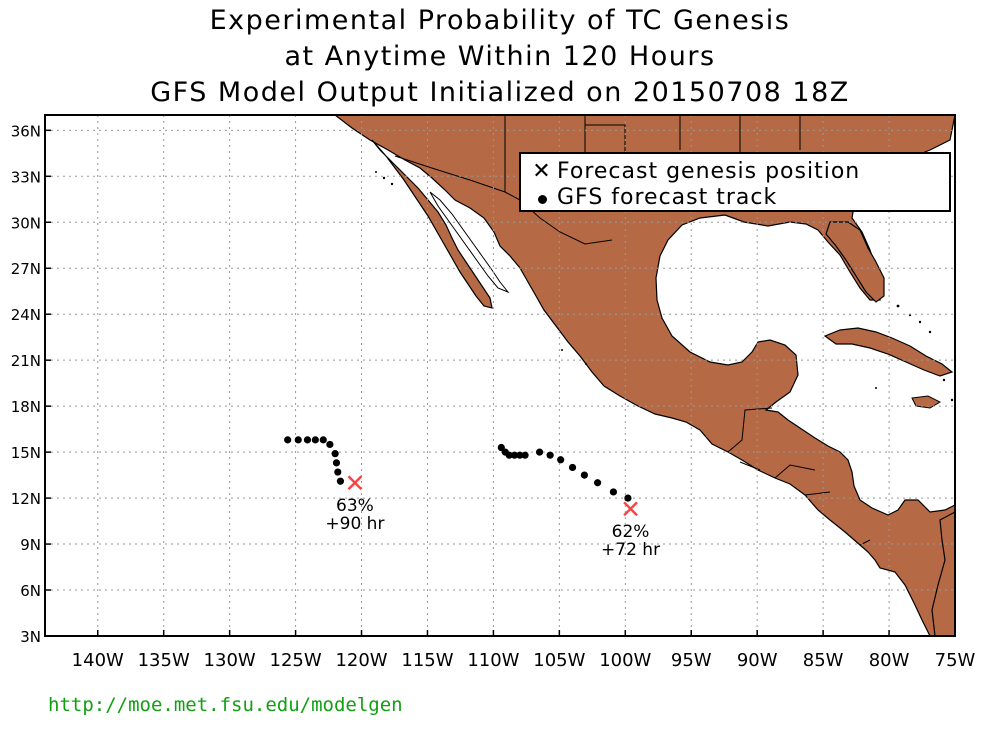 The image size is (1000, 750). Describe the element at coordinates (296, 660) in the screenshot. I see `lon-tick-label: 125W` at that location.